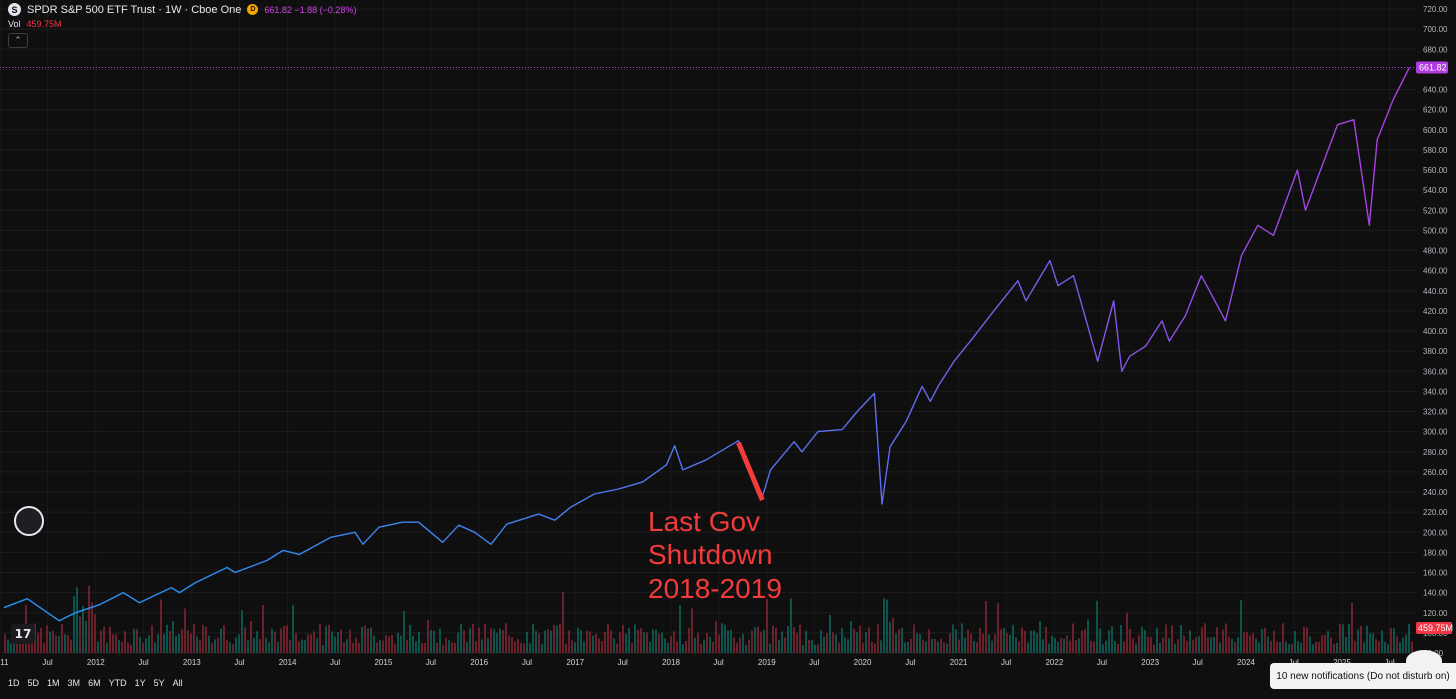 The width and height of the screenshot is (1456, 699). I want to click on range-all: All, so click(177, 683).